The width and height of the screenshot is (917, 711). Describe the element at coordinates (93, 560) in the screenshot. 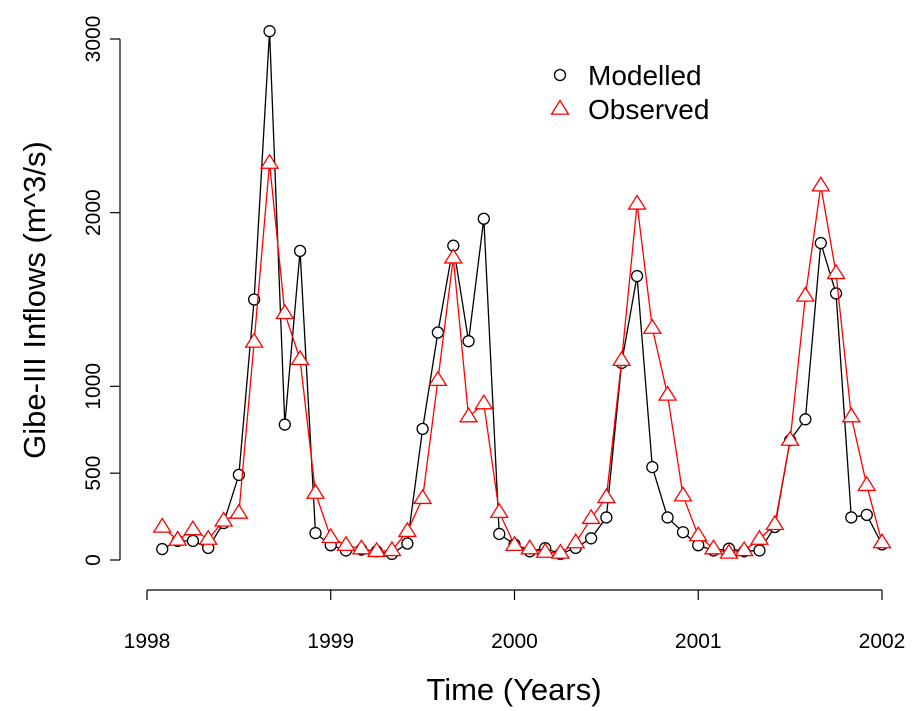

I see `y-tick-label: 0` at that location.